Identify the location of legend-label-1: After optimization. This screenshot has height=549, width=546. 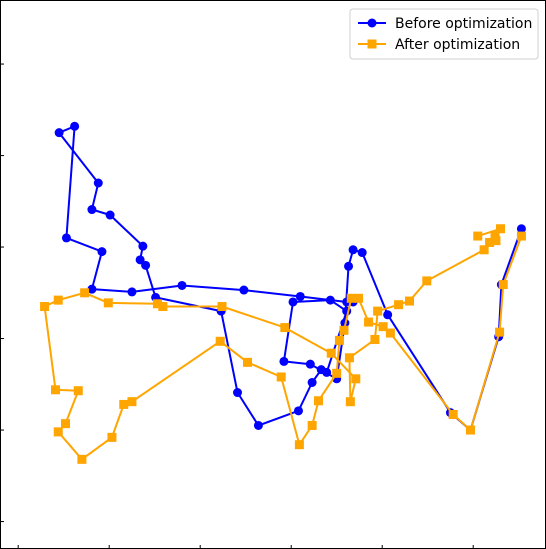
(457, 45).